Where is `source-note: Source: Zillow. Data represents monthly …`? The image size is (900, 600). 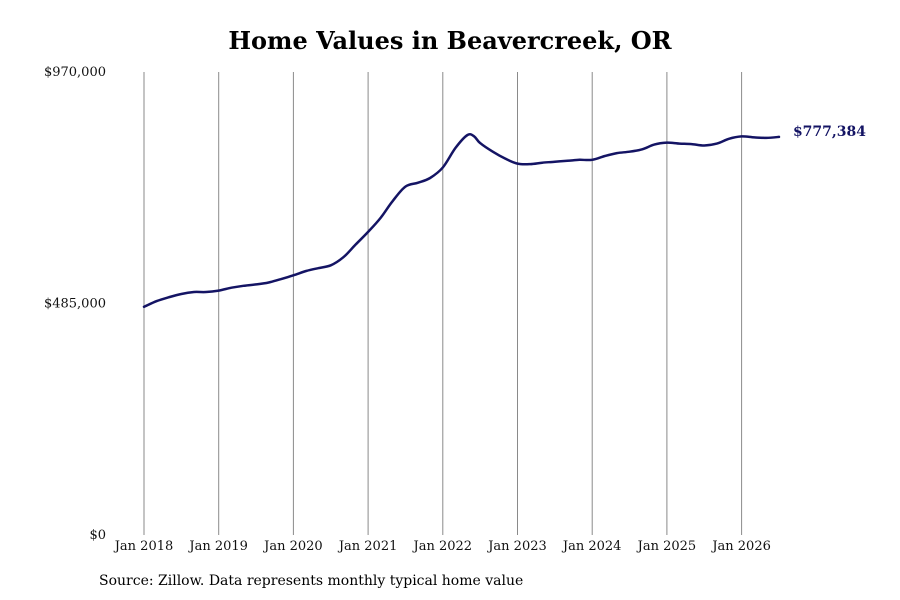 source-note: Source: Zillow. Data represents monthly … is located at coordinates (311, 581).